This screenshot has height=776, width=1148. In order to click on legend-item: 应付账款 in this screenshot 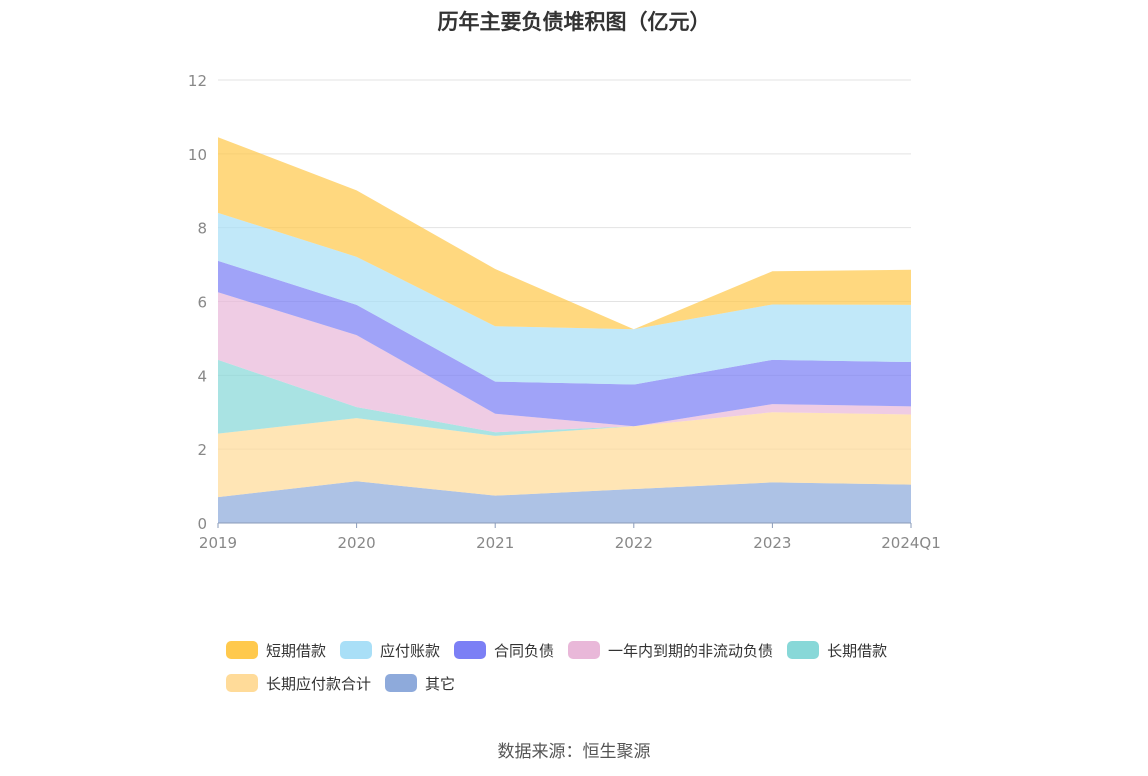, I will do `click(390, 650)`.